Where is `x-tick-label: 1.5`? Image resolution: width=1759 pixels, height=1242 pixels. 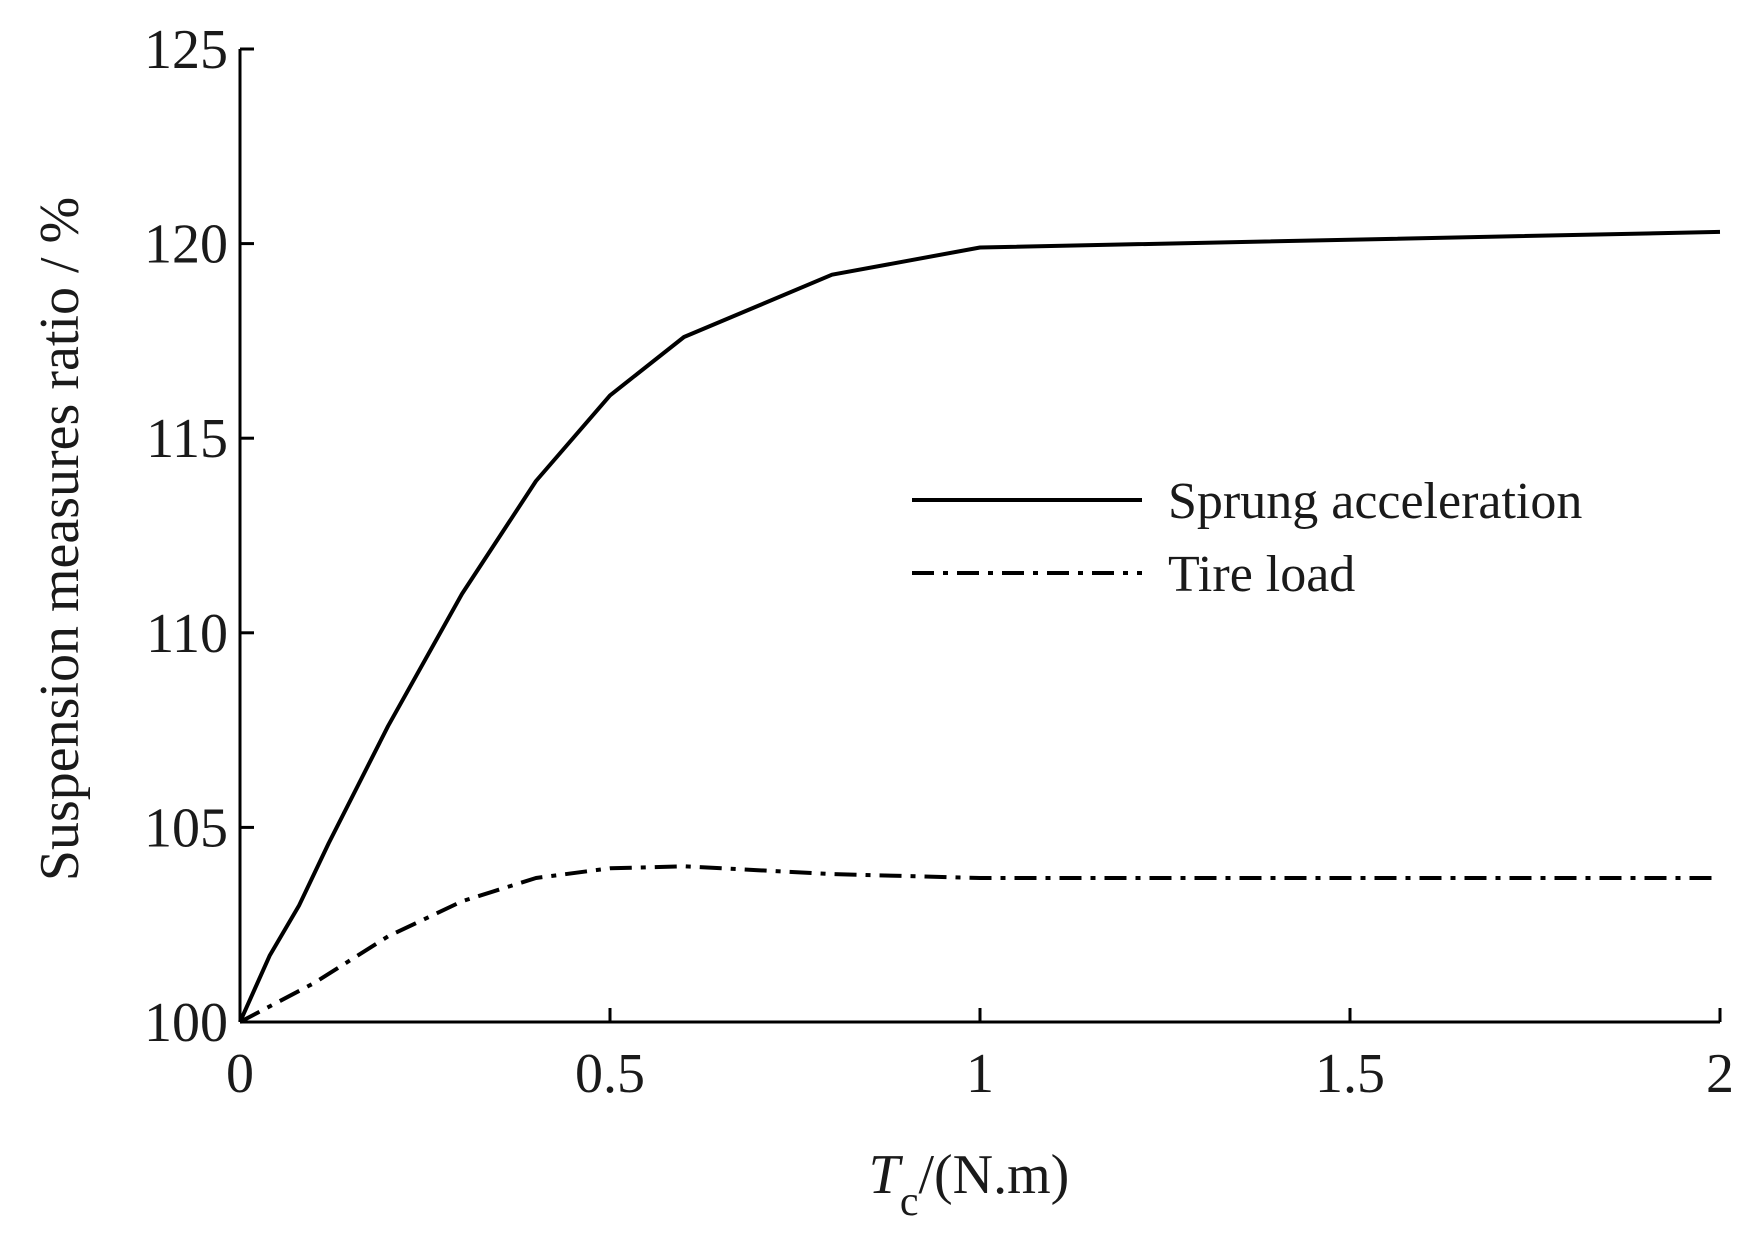
x-tick-label: 1.5 is located at coordinates (1350, 1074).